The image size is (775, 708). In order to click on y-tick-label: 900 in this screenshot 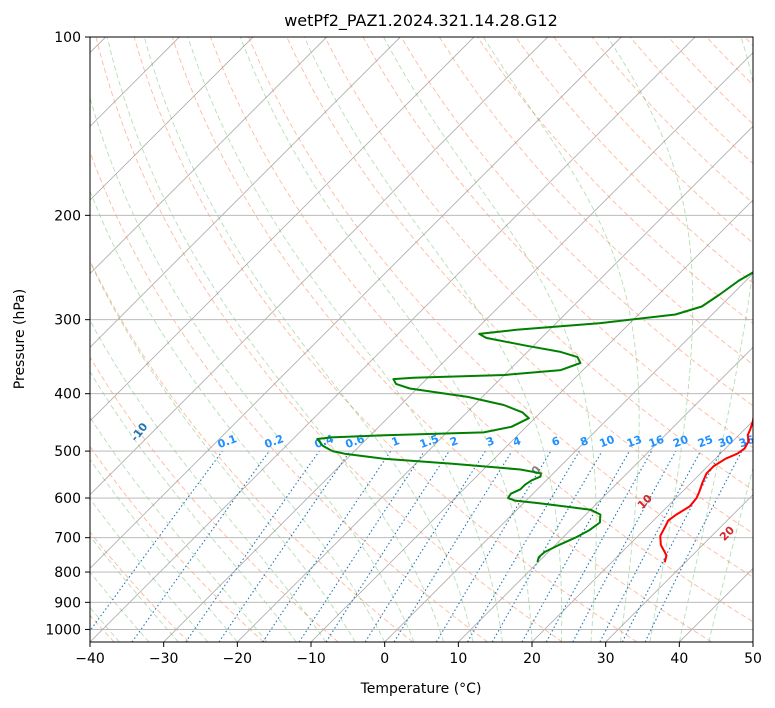, I will do `click(67, 603)`.